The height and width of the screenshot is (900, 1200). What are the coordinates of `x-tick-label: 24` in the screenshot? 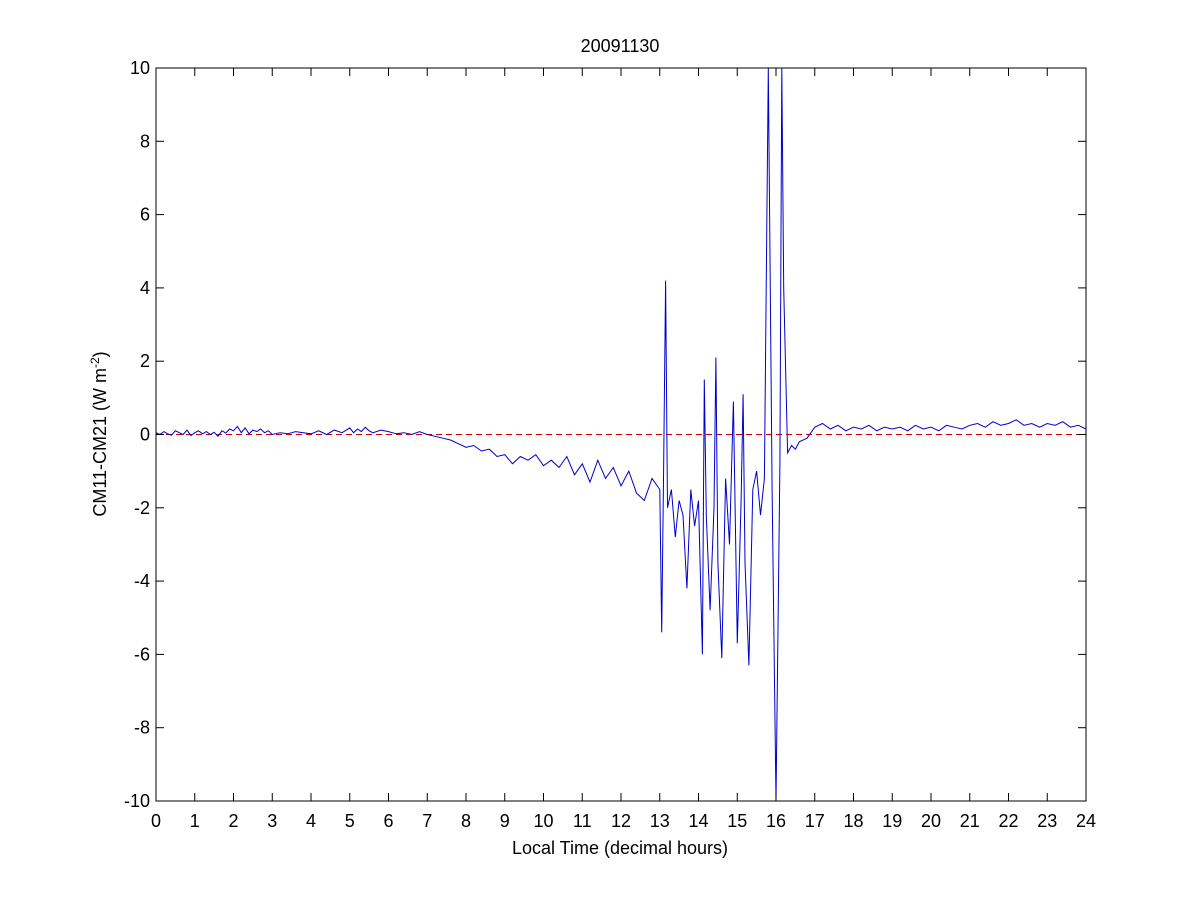 It's located at (1086, 821).